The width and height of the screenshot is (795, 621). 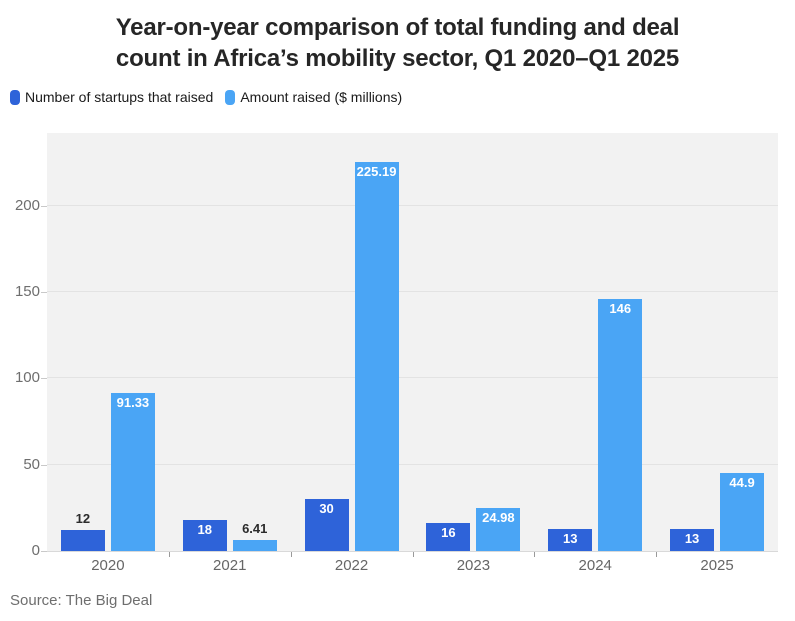 What do you see at coordinates (595, 565) in the screenshot?
I see `x-axis-label-2024: 2024` at bounding box center [595, 565].